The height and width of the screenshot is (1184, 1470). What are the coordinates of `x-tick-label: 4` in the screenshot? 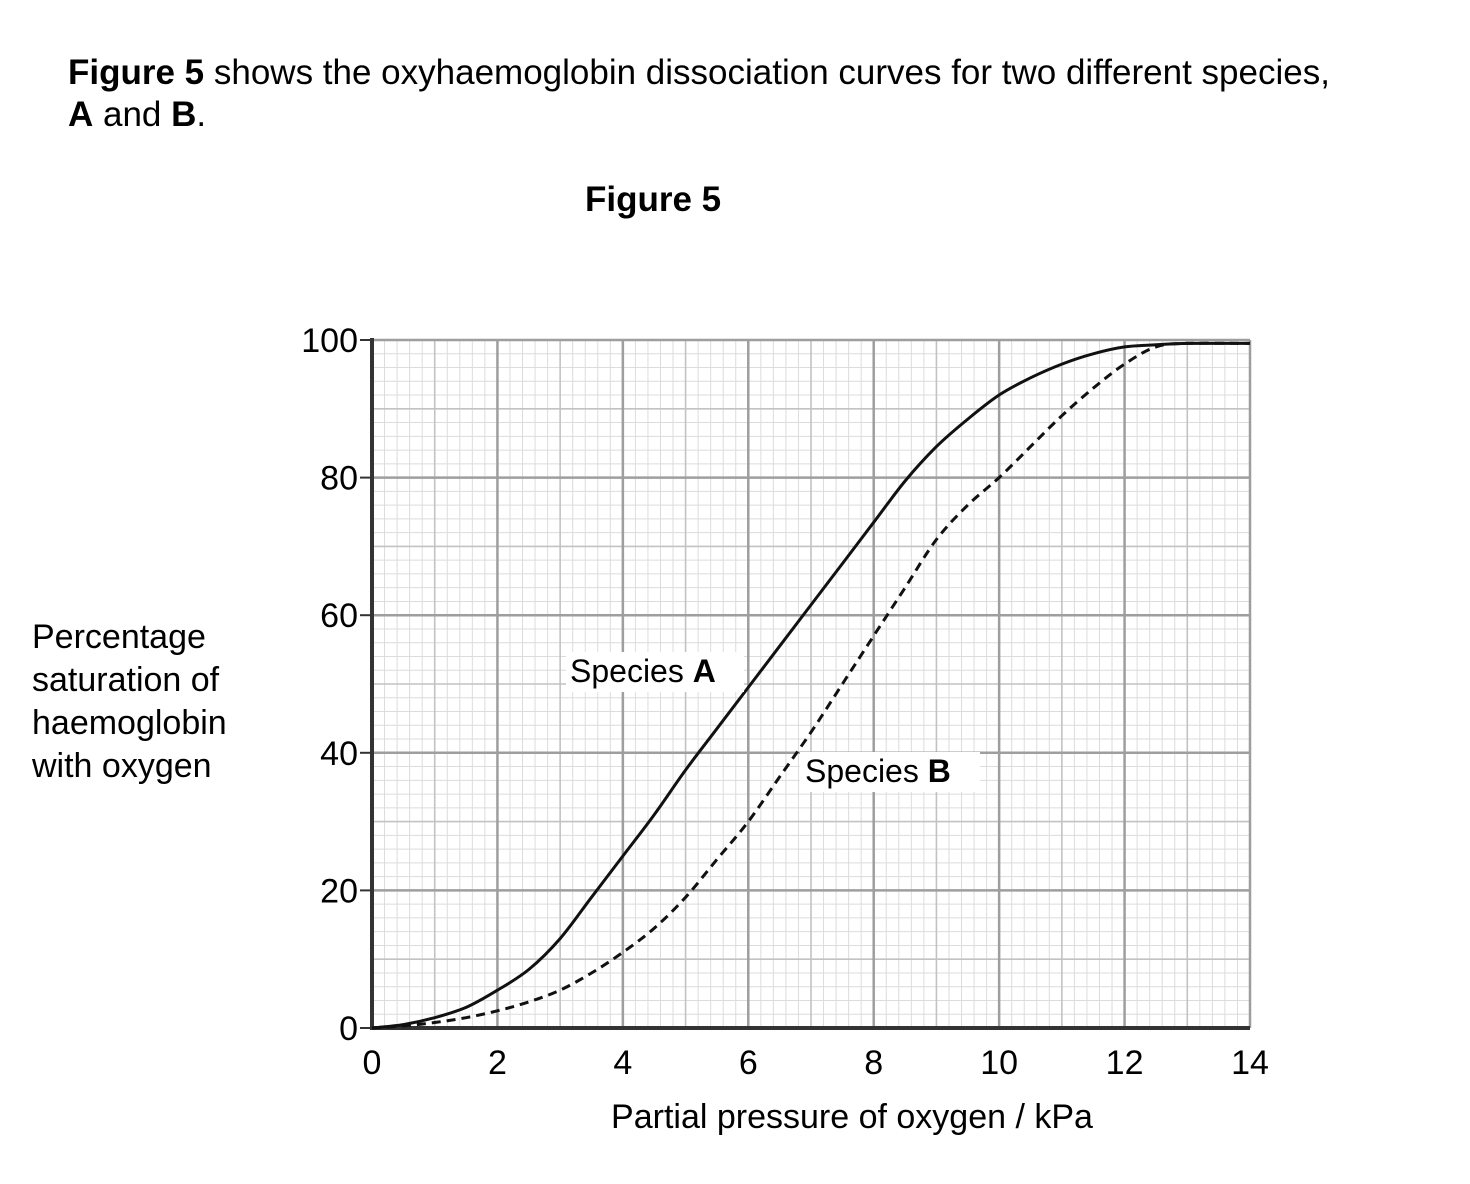 It's located at (622, 1063).